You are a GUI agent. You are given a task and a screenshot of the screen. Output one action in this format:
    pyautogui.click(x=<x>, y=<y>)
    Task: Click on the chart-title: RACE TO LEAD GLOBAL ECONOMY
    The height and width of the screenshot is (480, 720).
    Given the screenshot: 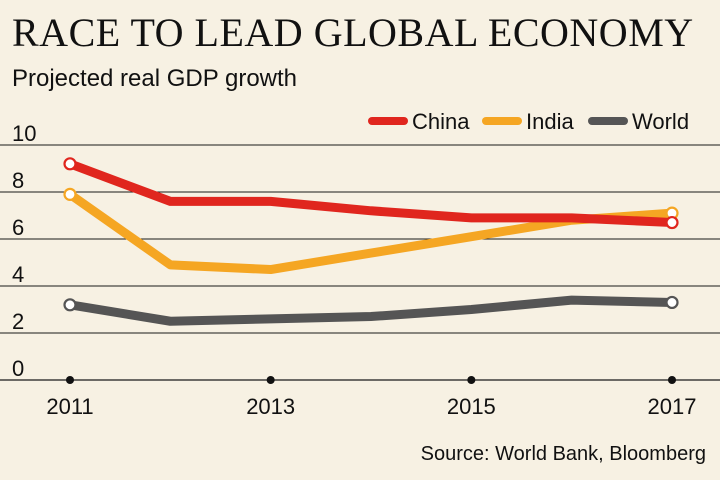 What is the action you would take?
    pyautogui.click(x=353, y=32)
    